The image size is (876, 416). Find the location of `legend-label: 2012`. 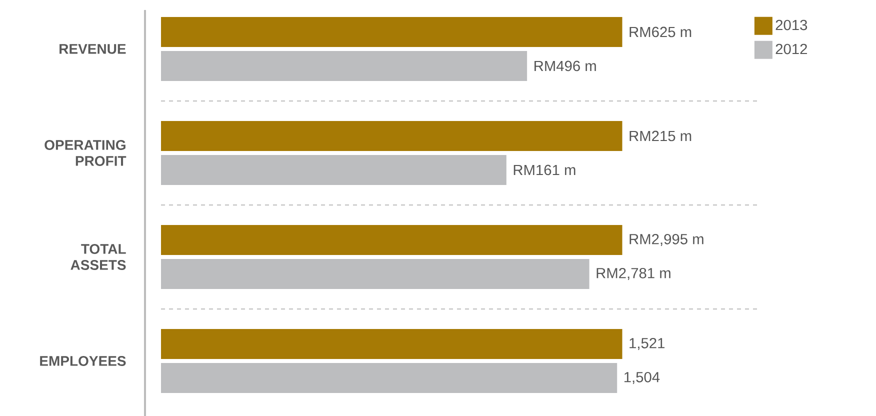

legend-label: 2012 is located at coordinates (791, 49).